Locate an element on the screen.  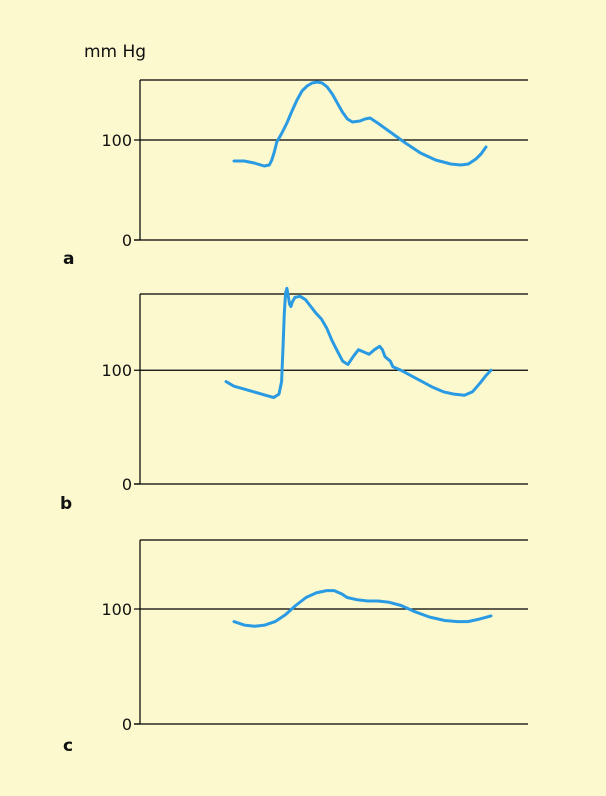
panel-label: c is located at coordinates (68, 746).